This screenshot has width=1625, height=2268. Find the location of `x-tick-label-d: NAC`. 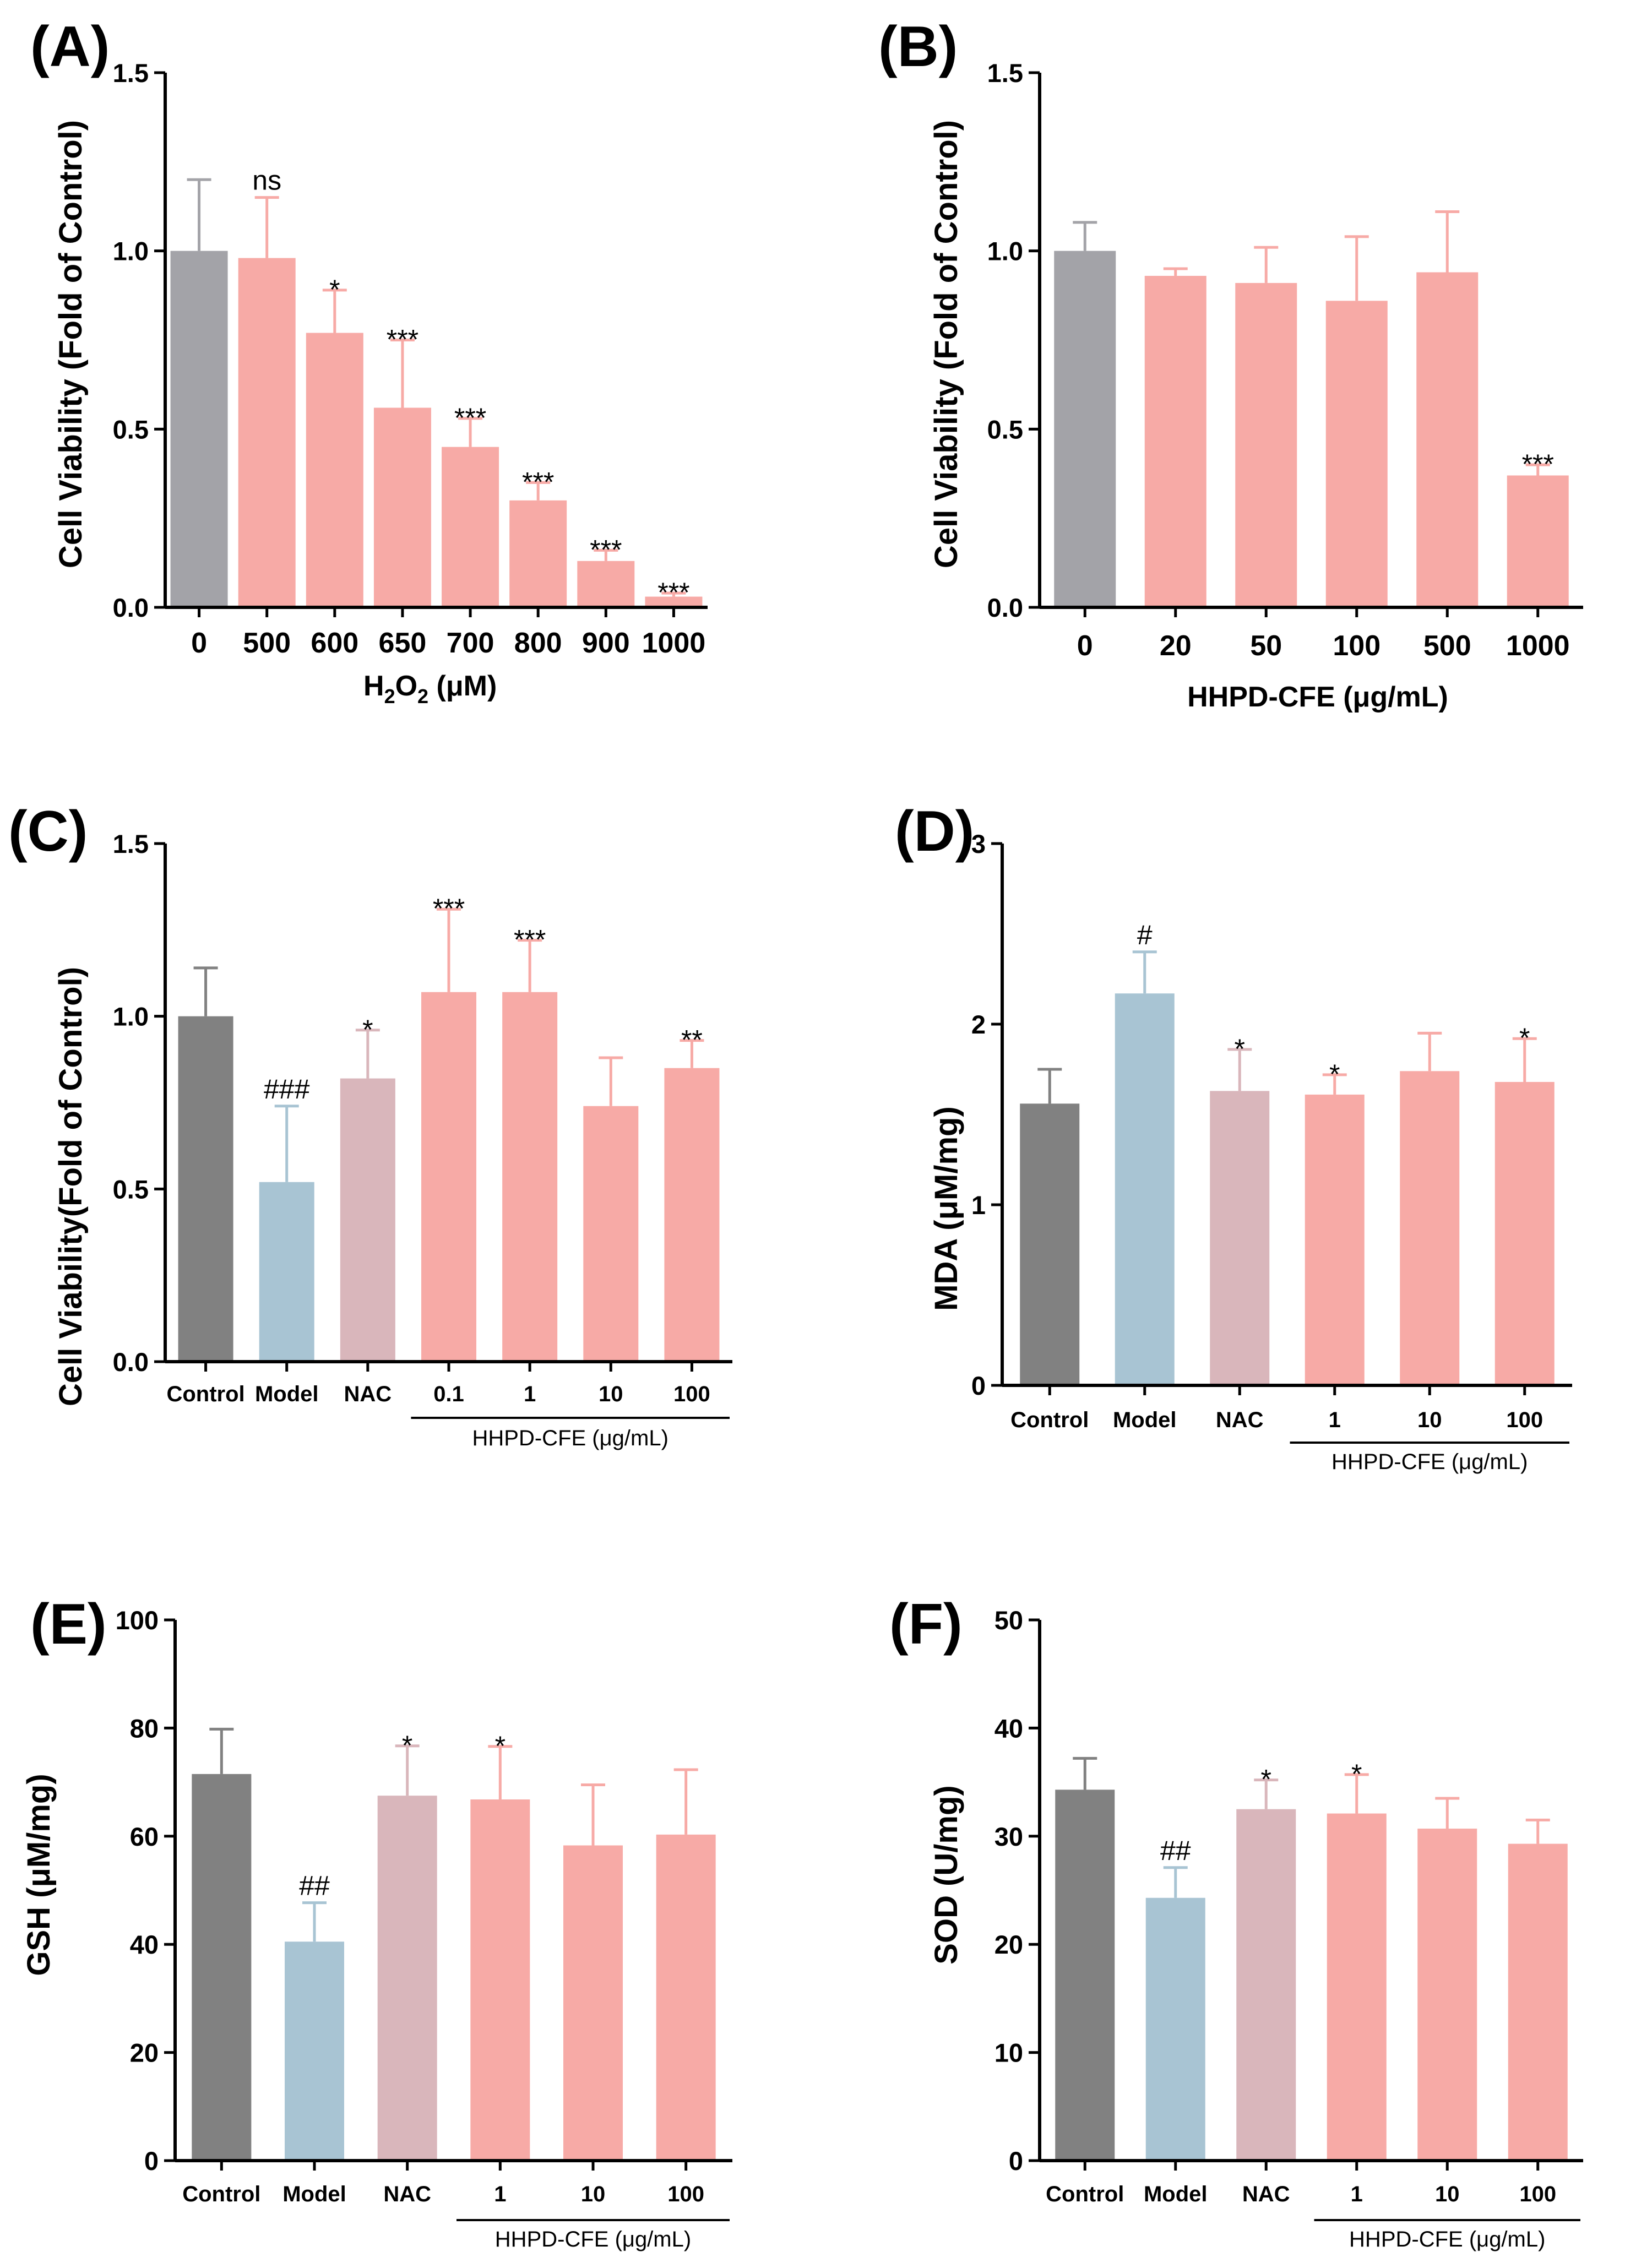

x-tick-label-d: NAC is located at coordinates (1240, 1420).